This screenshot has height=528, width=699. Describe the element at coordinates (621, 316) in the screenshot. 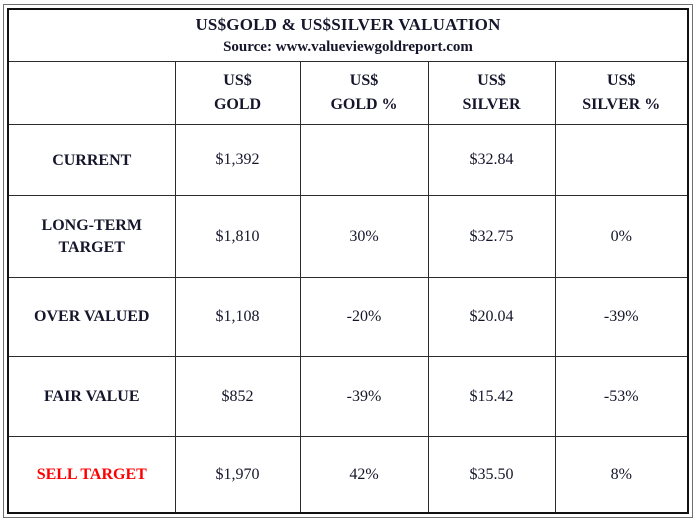

I see `cell-over-valued-silver-pct: -39%` at that location.